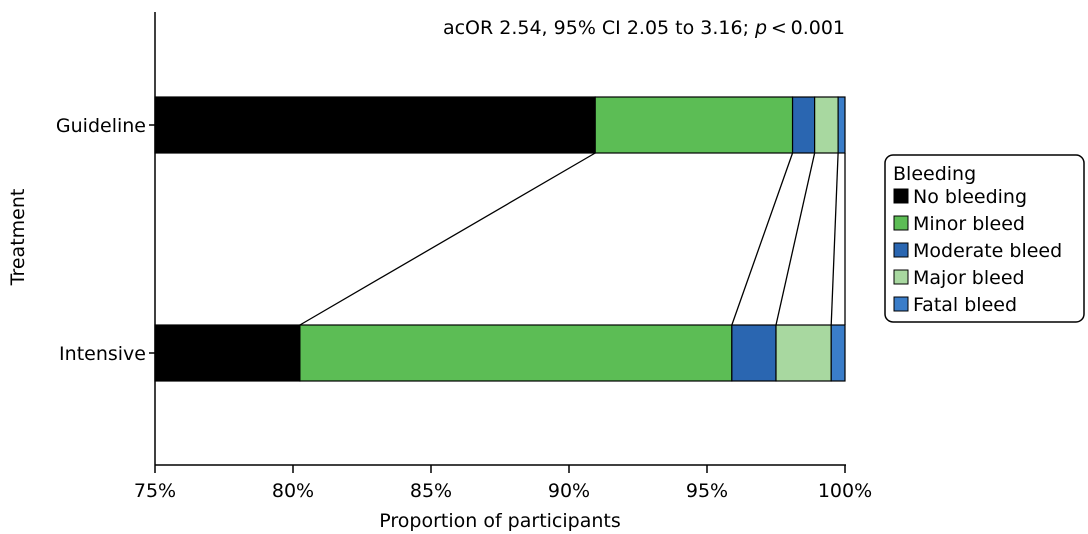  Describe the element at coordinates (841, 125) in the screenshot. I see `bar-guideline-fatal-bleed` at that location.